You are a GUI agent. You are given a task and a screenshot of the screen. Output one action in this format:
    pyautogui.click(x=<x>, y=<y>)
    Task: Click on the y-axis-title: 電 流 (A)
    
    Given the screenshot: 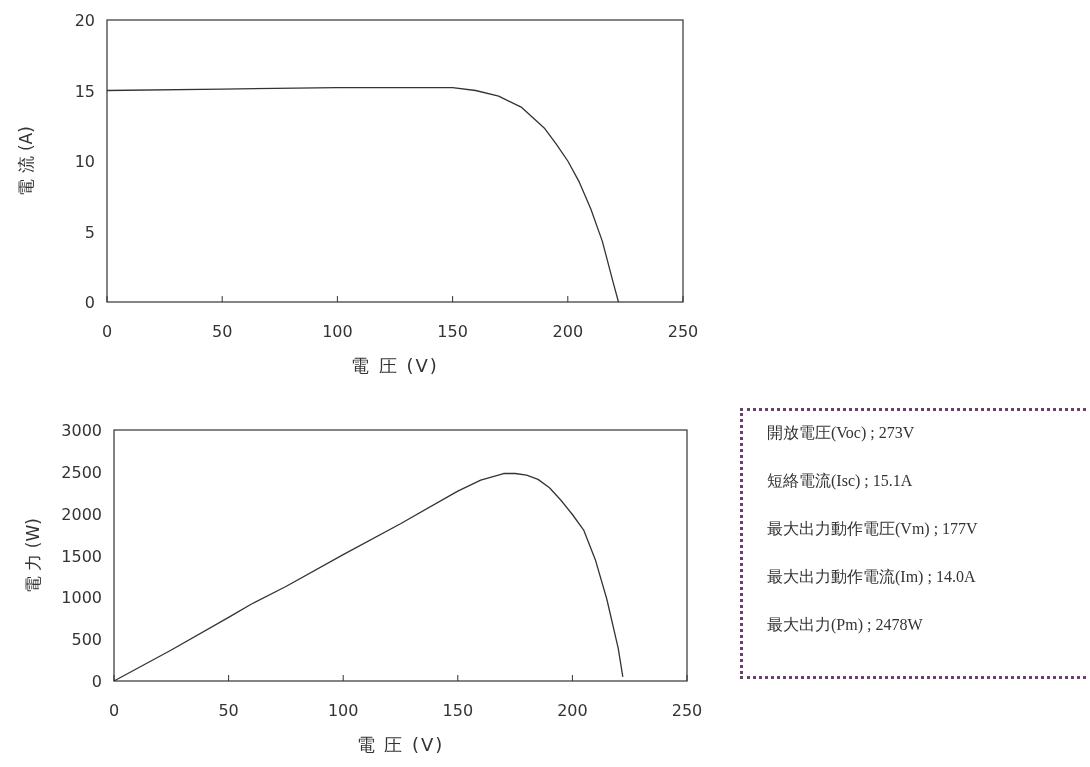 What is the action you would take?
    pyautogui.click(x=26, y=161)
    